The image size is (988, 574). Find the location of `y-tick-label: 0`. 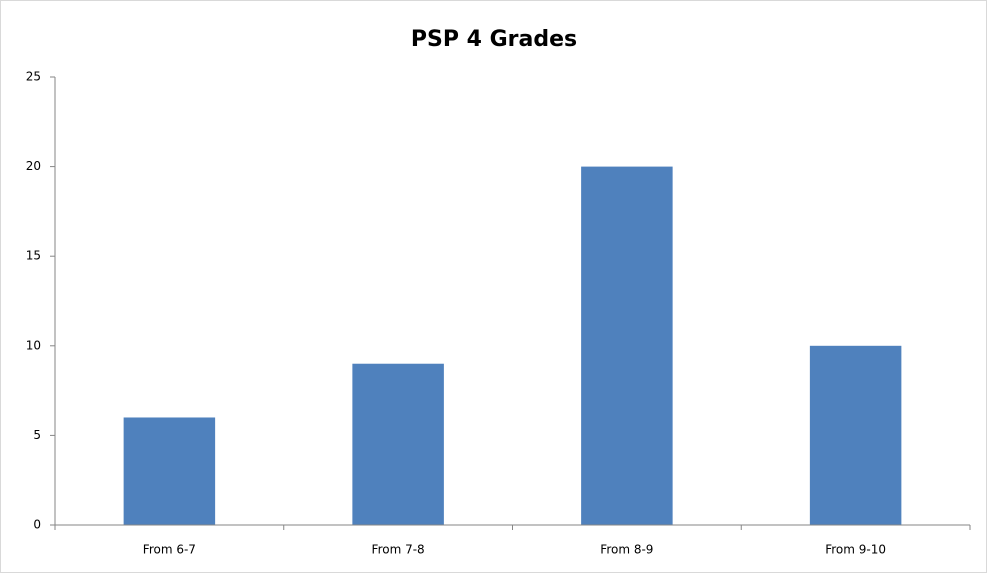

y-tick-label: 0 is located at coordinates (37, 525).